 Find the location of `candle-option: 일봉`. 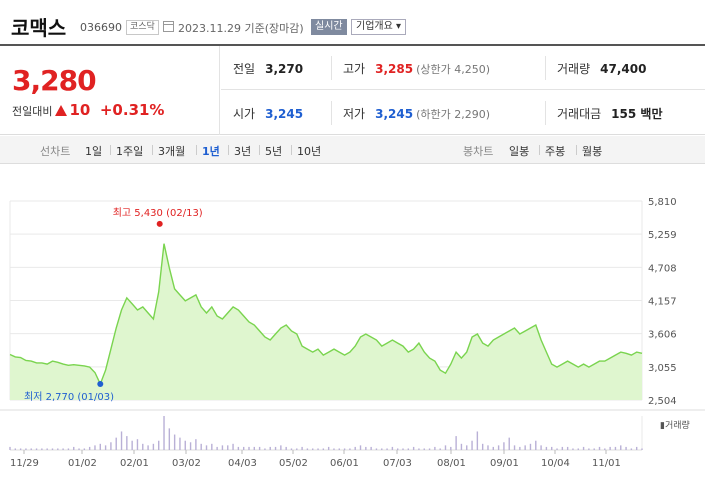

candle-option: 일봉 is located at coordinates (519, 151).